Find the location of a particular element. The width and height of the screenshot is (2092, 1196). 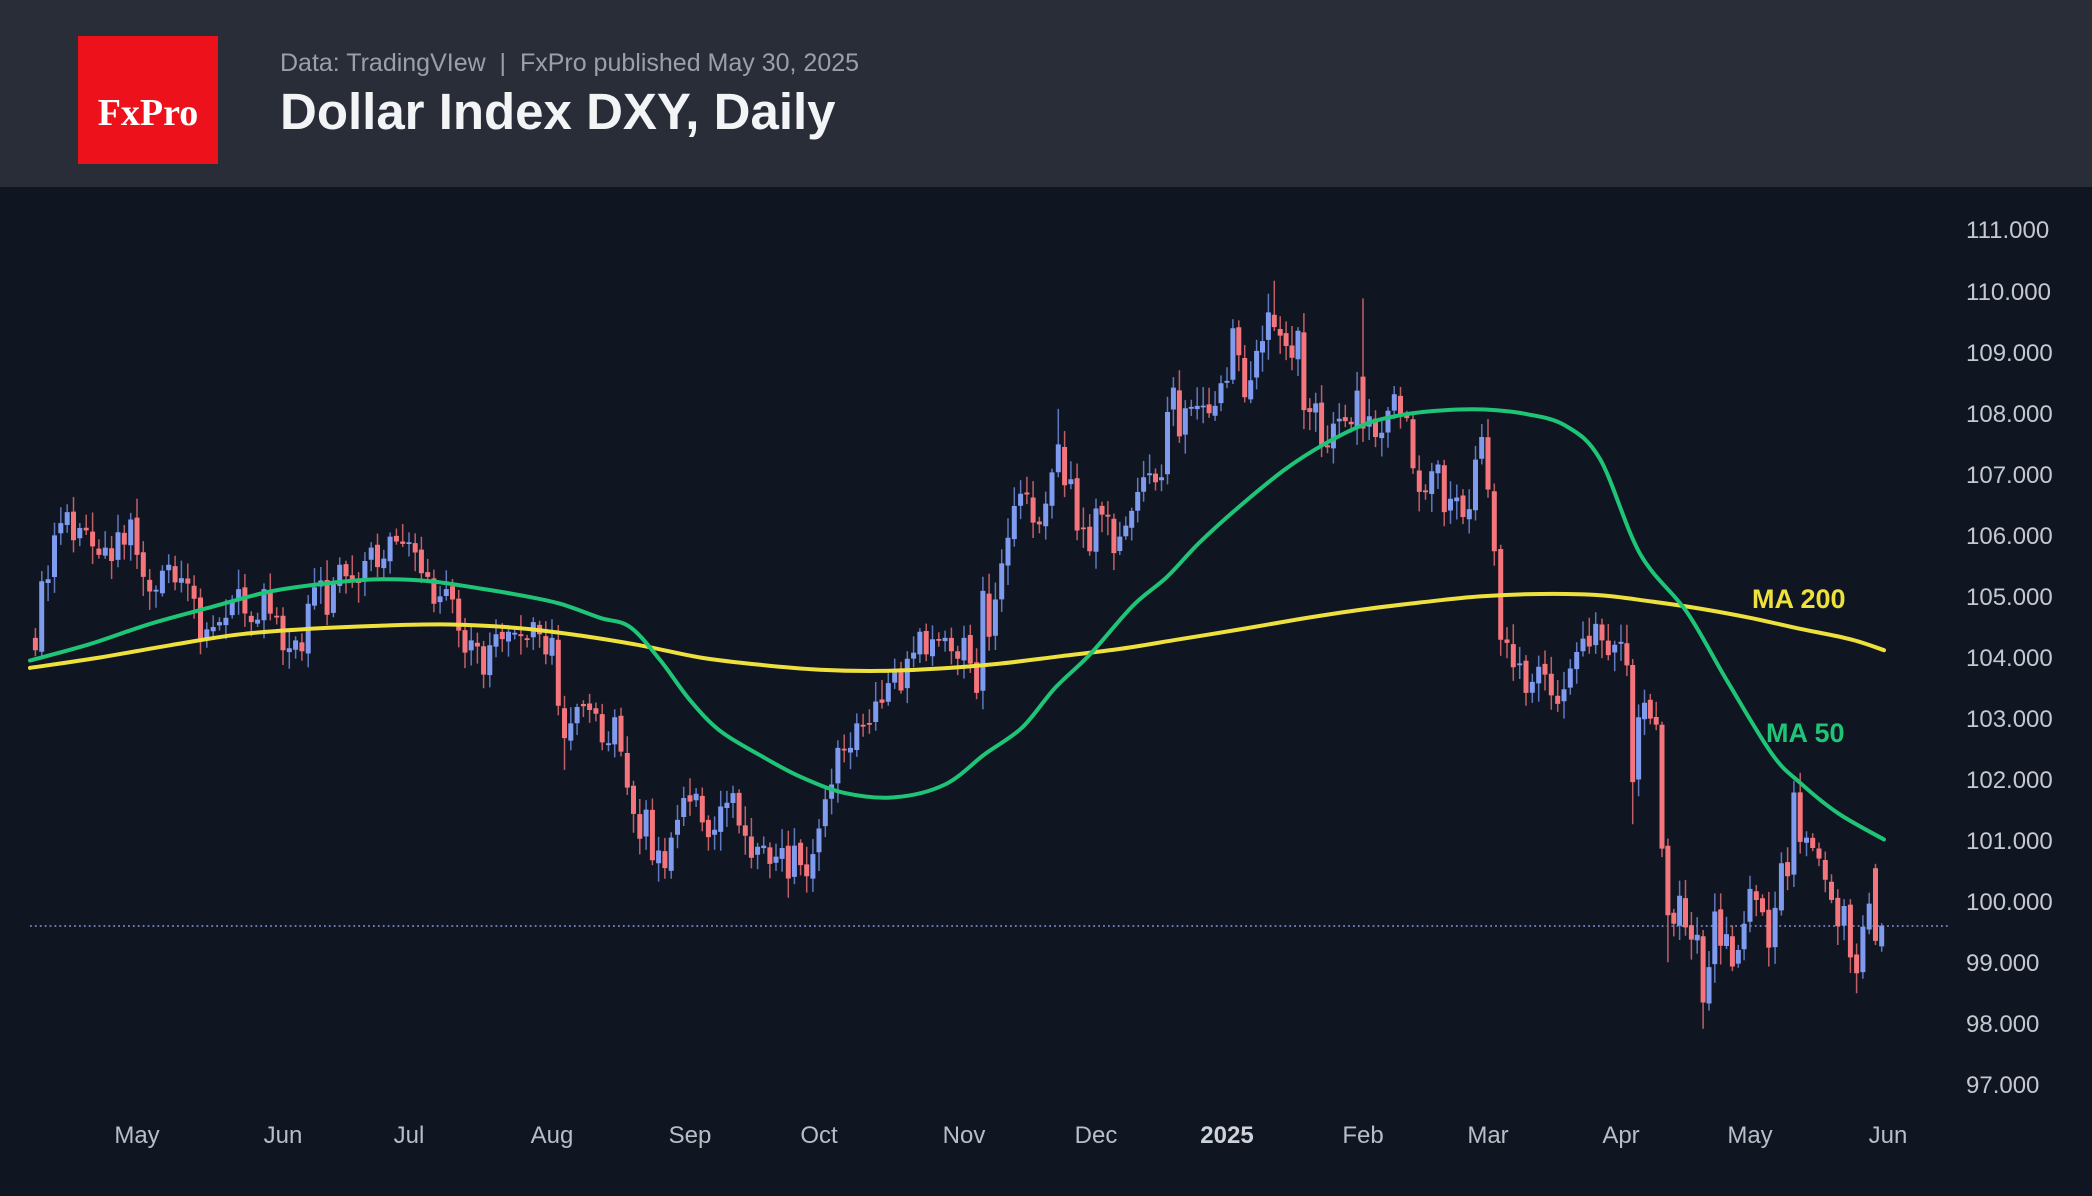

svg-text: 2025 is located at coordinates (1226, 1135).